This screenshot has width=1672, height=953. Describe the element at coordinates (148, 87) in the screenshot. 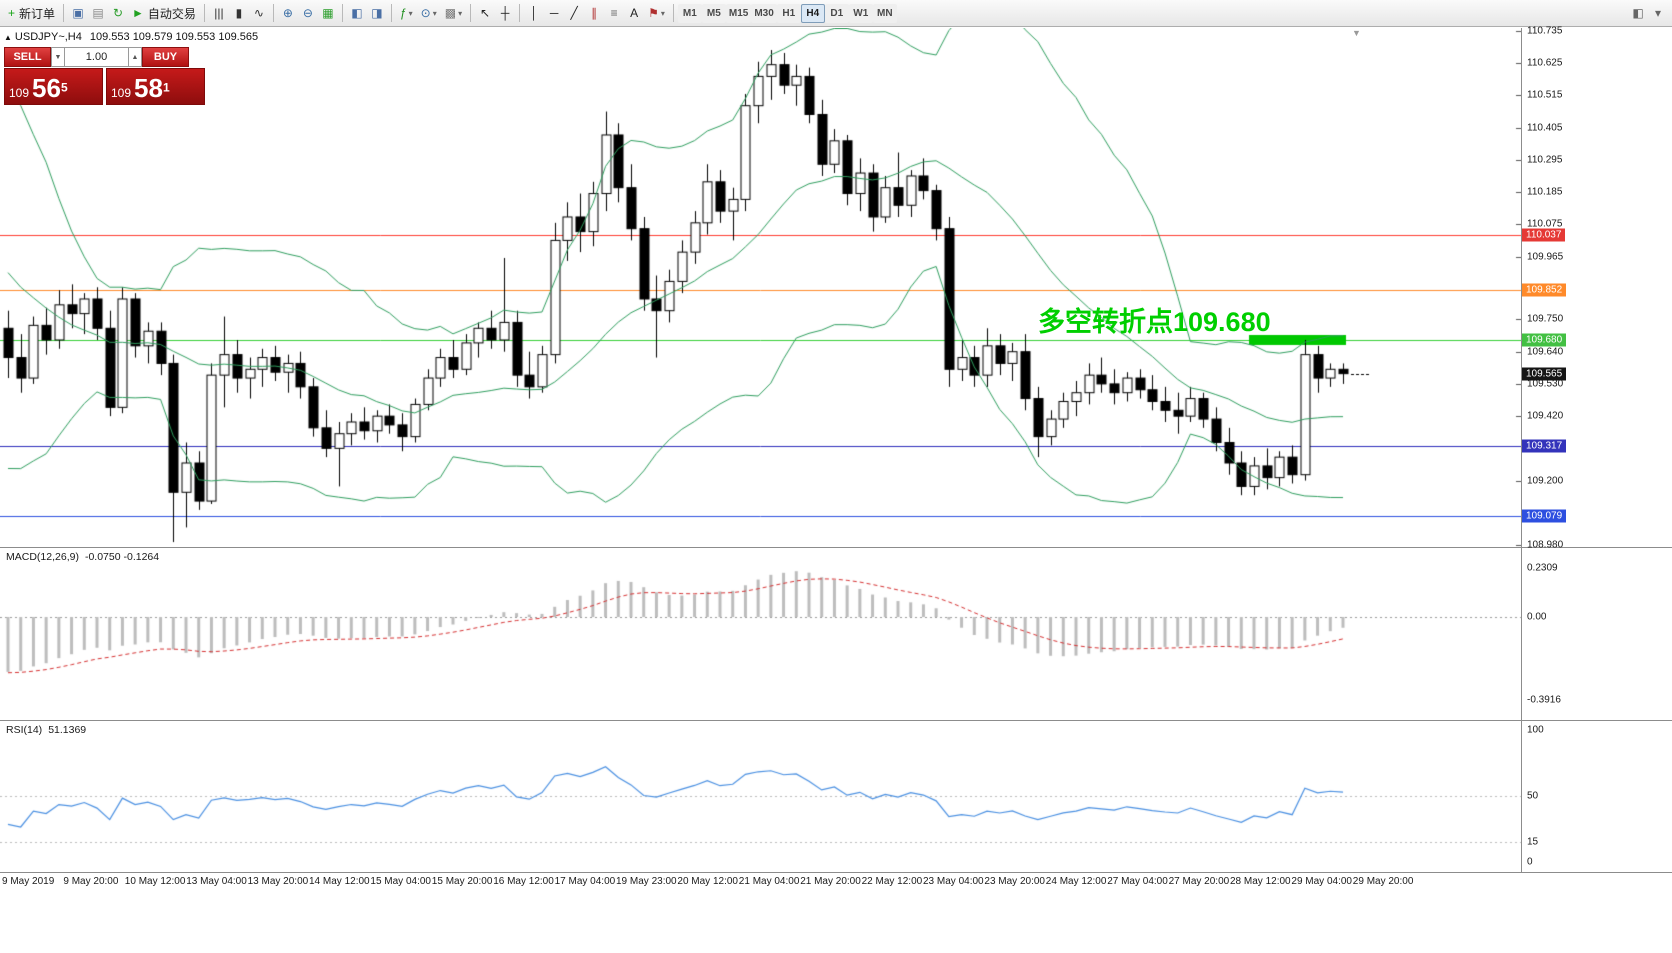

I see `buy-price-big: 58` at that location.